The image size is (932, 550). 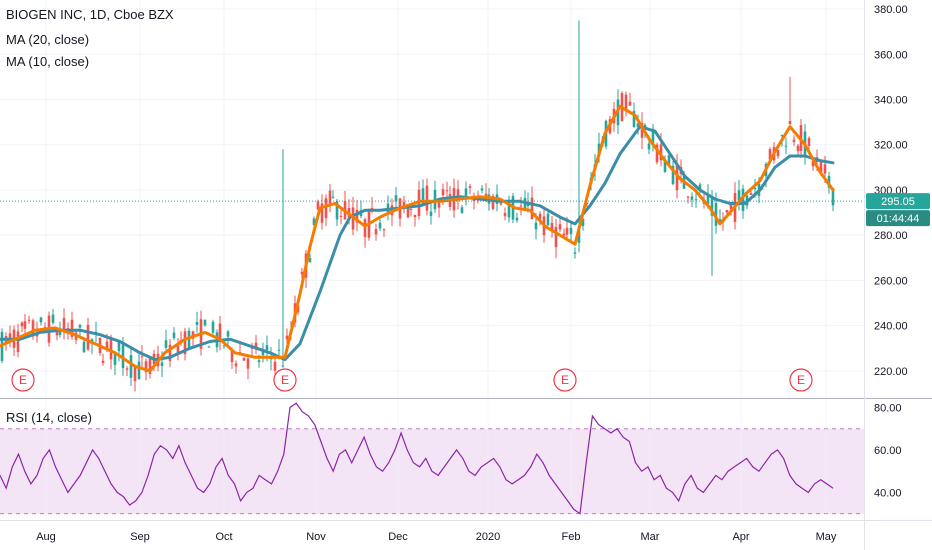 What do you see at coordinates (49, 417) in the screenshot?
I see `rsi-legend: RSI (14, close)` at bounding box center [49, 417].